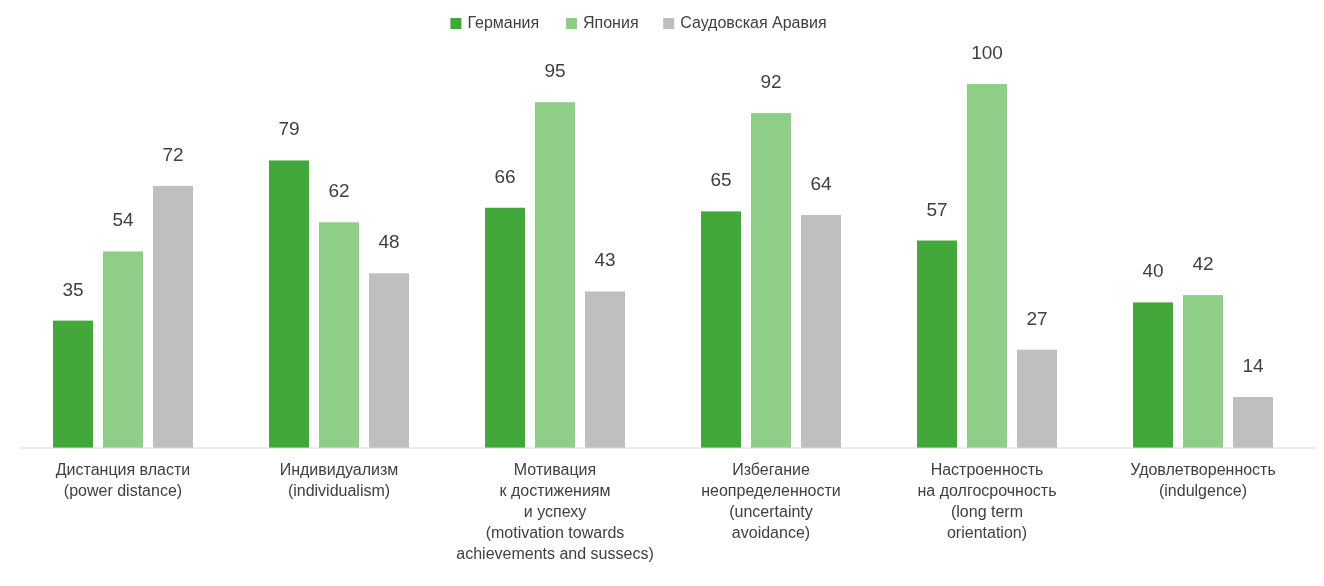  I want to click on x-tick-label: Дистанция власти (power distance), so click(123, 480).